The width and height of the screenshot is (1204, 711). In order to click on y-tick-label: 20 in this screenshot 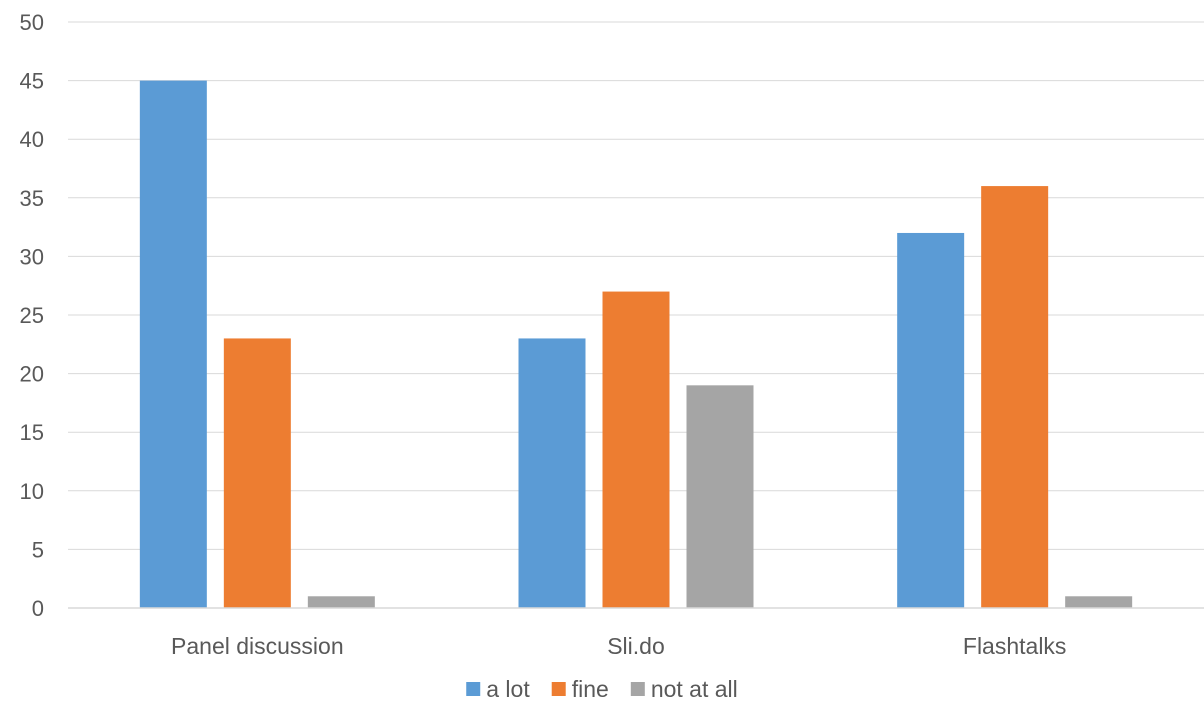, I will do `click(32, 374)`.